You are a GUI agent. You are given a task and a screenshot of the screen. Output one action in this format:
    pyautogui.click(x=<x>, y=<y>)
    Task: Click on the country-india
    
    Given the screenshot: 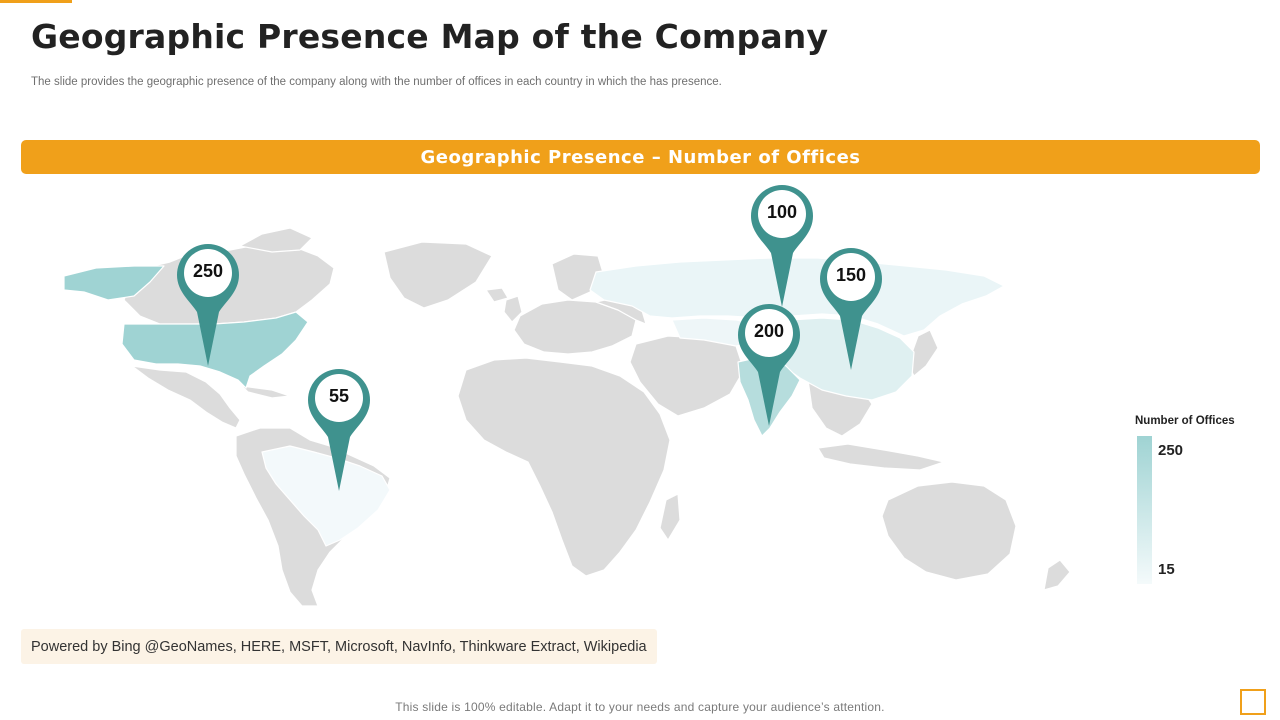 What is the action you would take?
    pyautogui.click(x=769, y=396)
    